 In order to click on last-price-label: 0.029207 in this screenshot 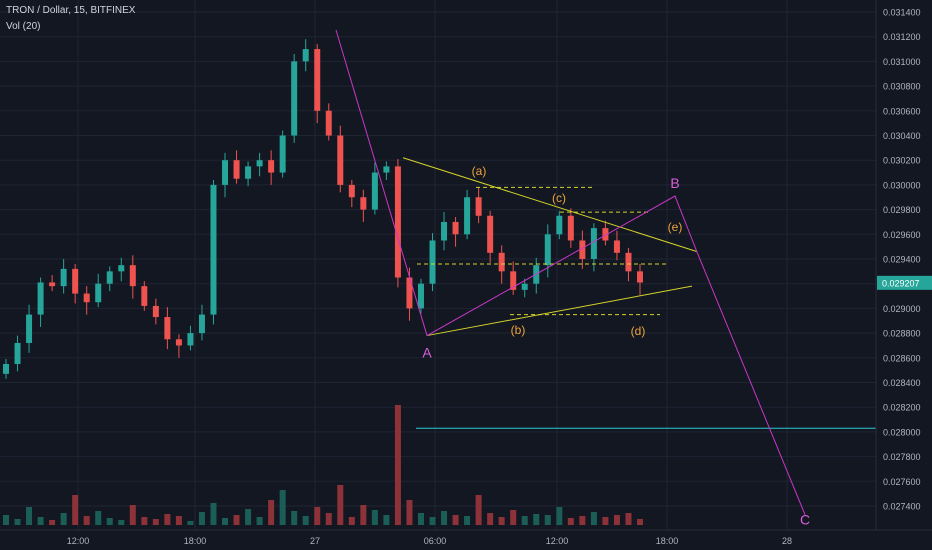, I will do `click(901, 283)`.